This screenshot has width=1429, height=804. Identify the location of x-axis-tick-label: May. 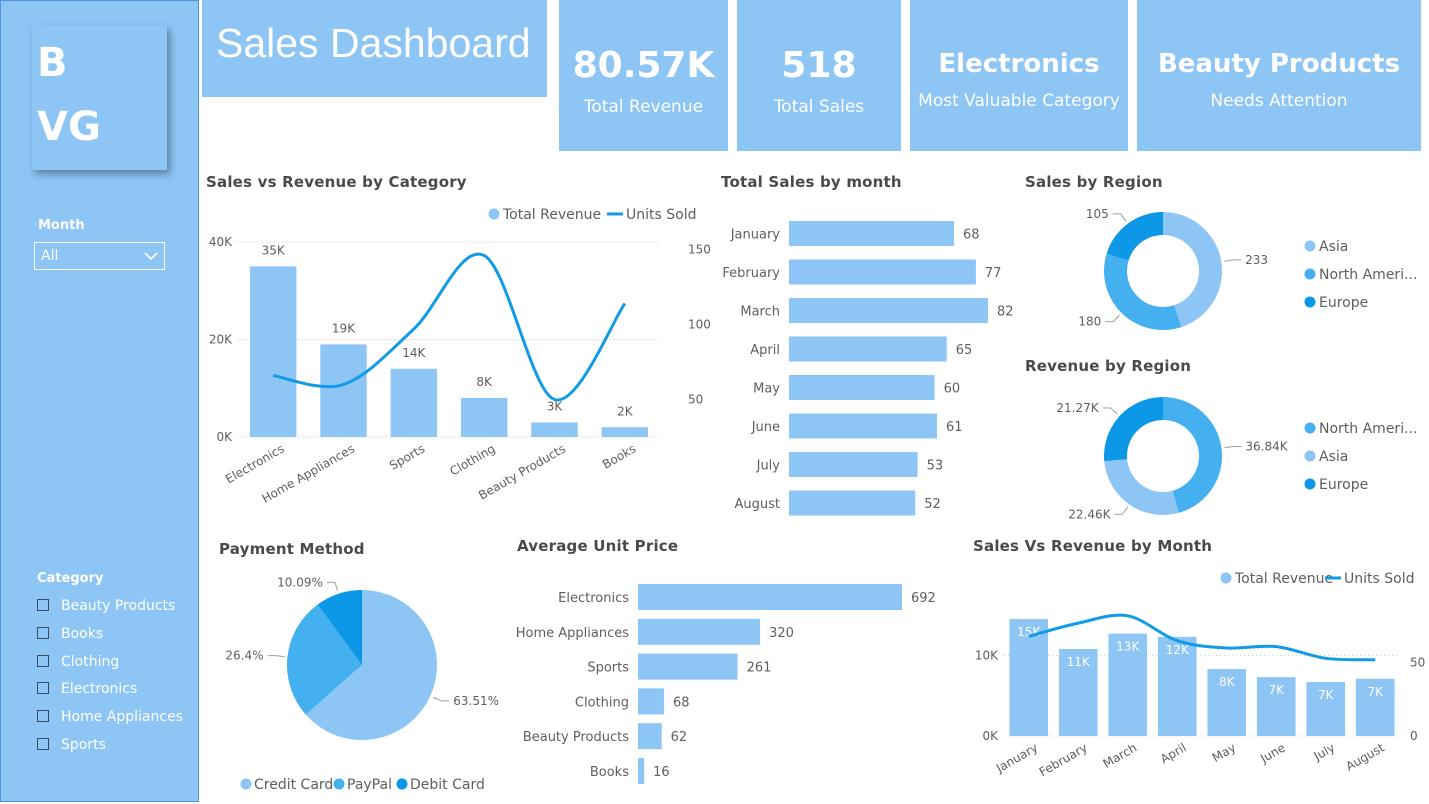
(1224, 752).